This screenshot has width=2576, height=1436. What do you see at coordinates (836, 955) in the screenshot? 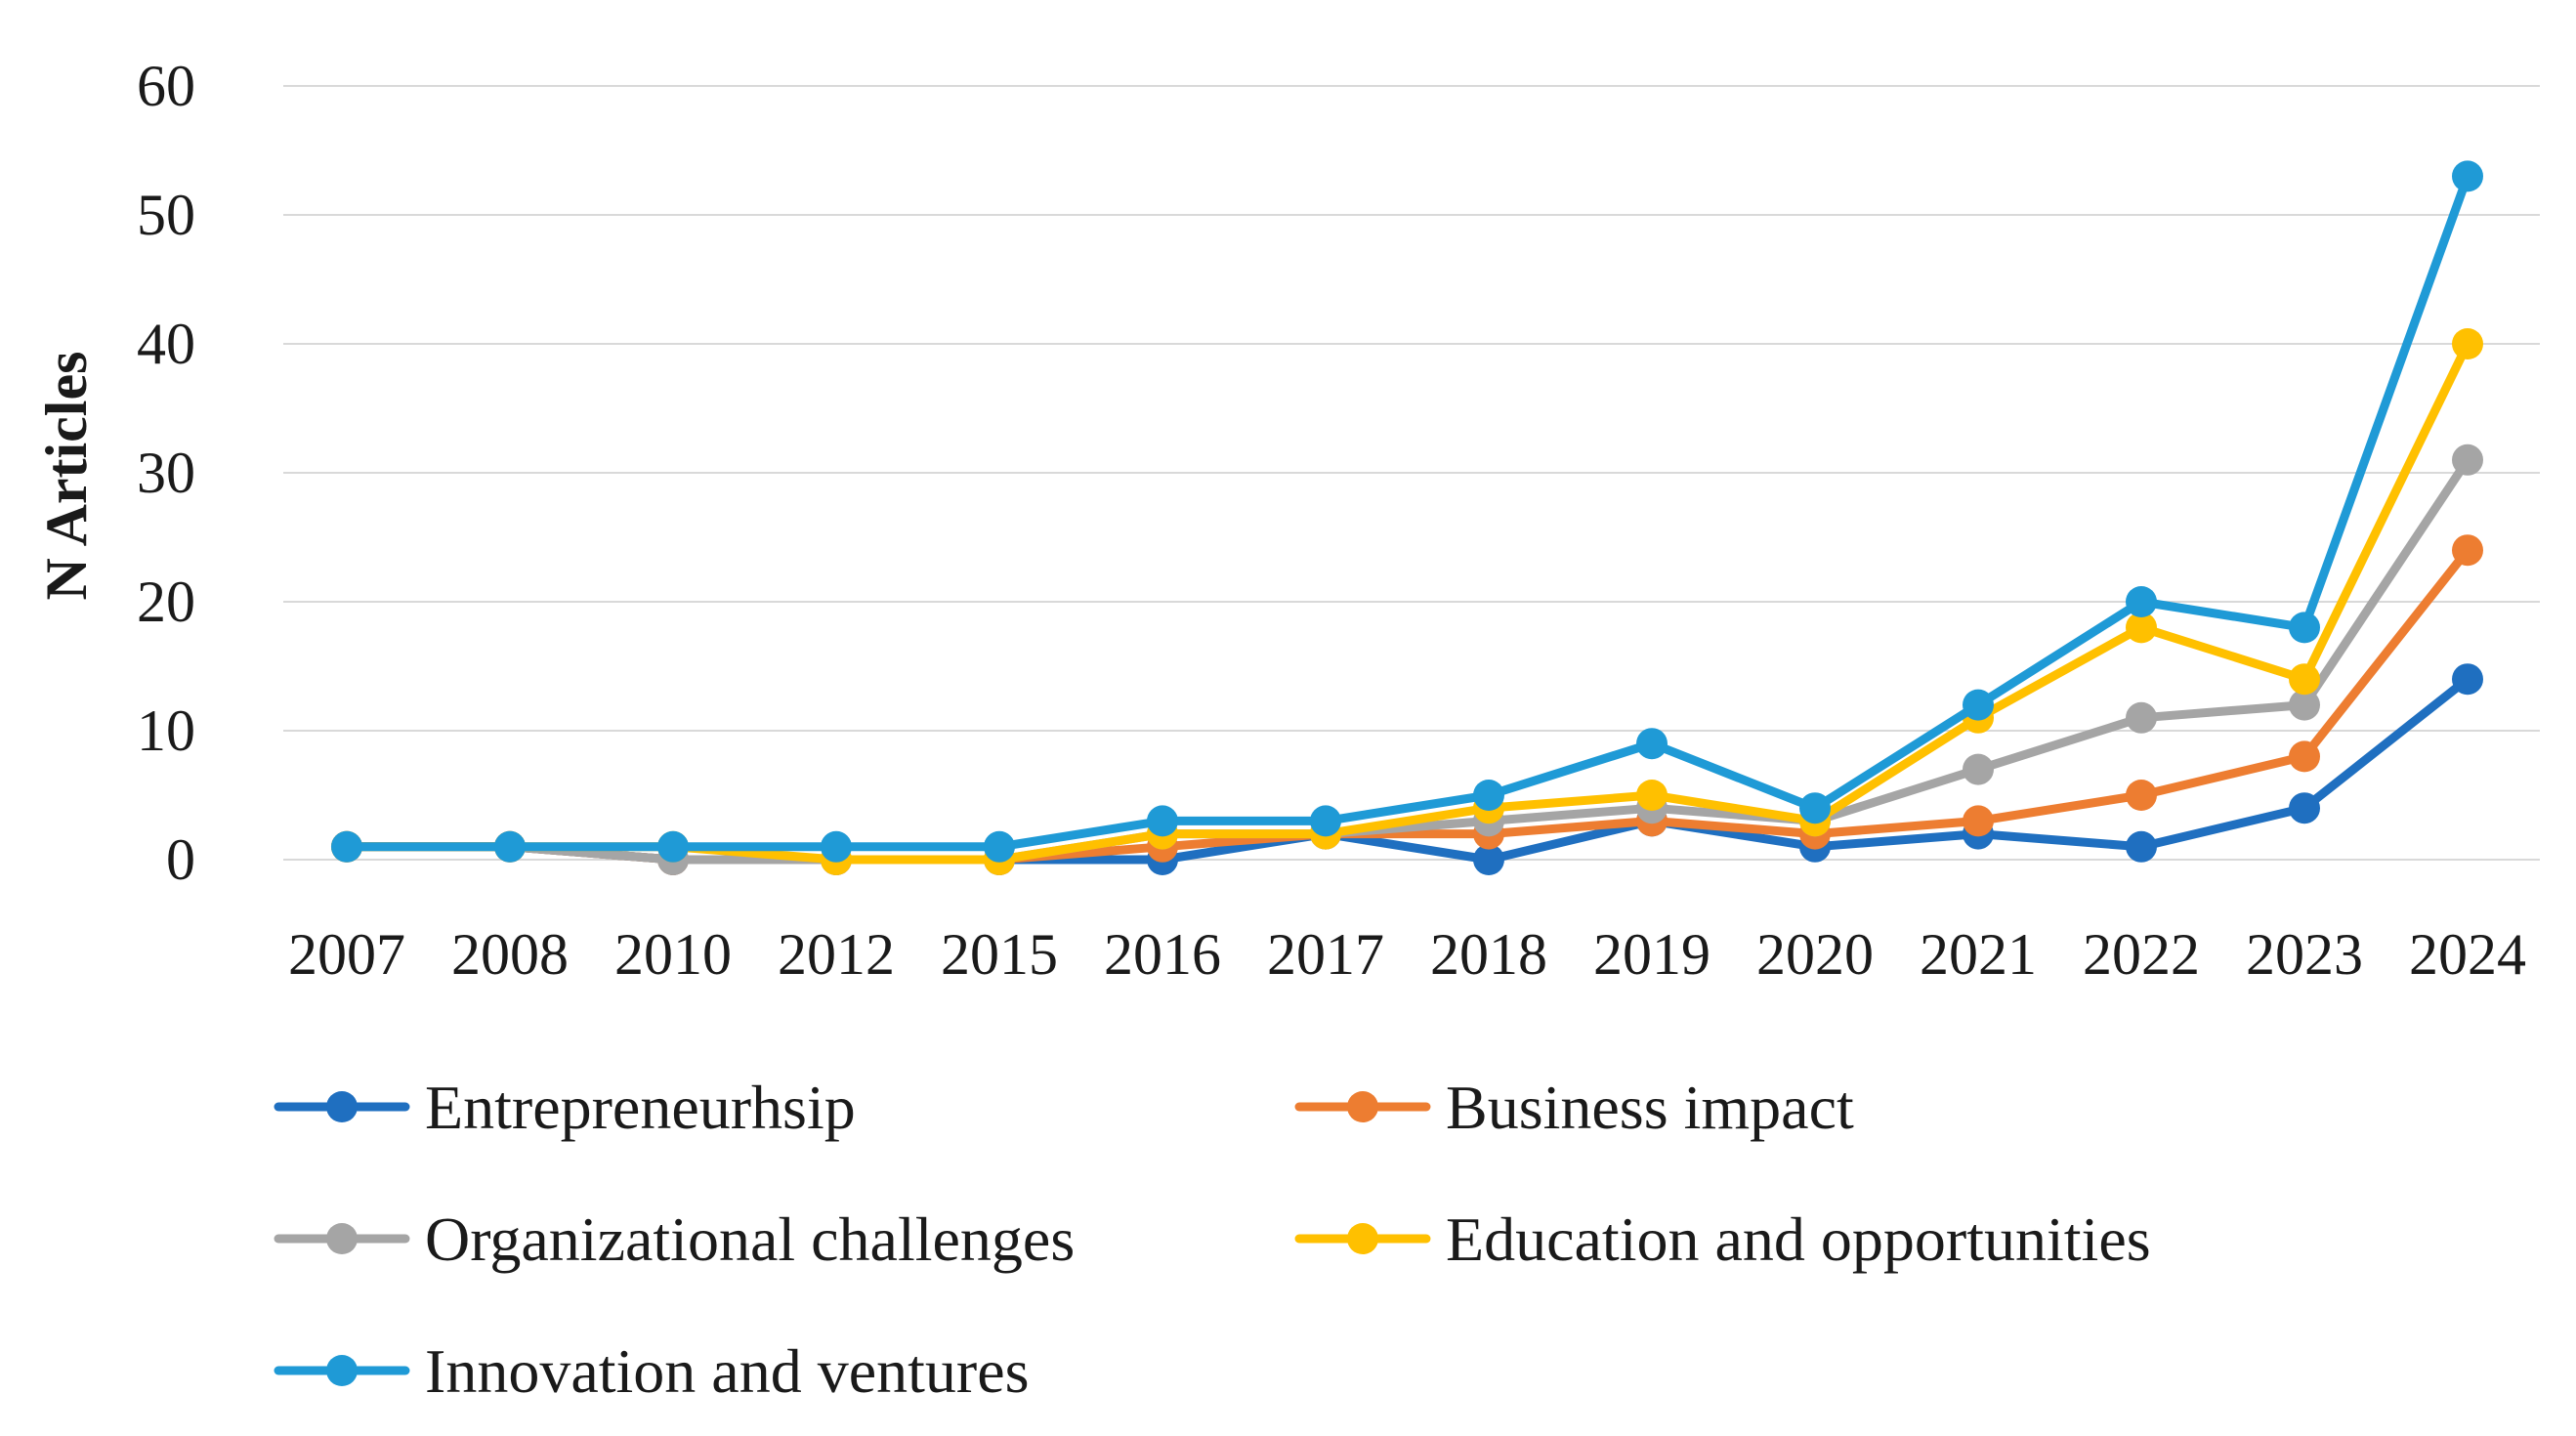
I see `x-tick-label: 2012` at bounding box center [836, 955].